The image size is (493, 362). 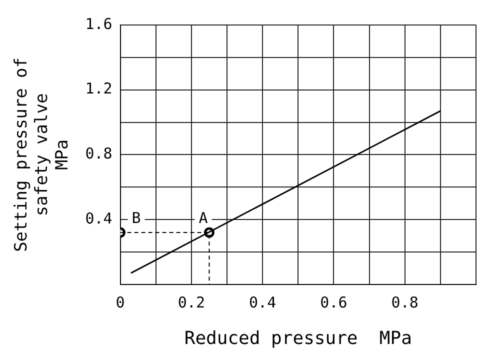 What do you see at coordinates (136, 217) in the screenshot?
I see `annotation: B` at bounding box center [136, 217].